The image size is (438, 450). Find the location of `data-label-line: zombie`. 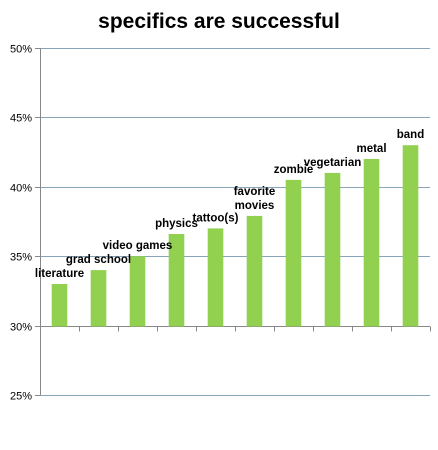

data-label-line: zombie is located at coordinates (294, 170).